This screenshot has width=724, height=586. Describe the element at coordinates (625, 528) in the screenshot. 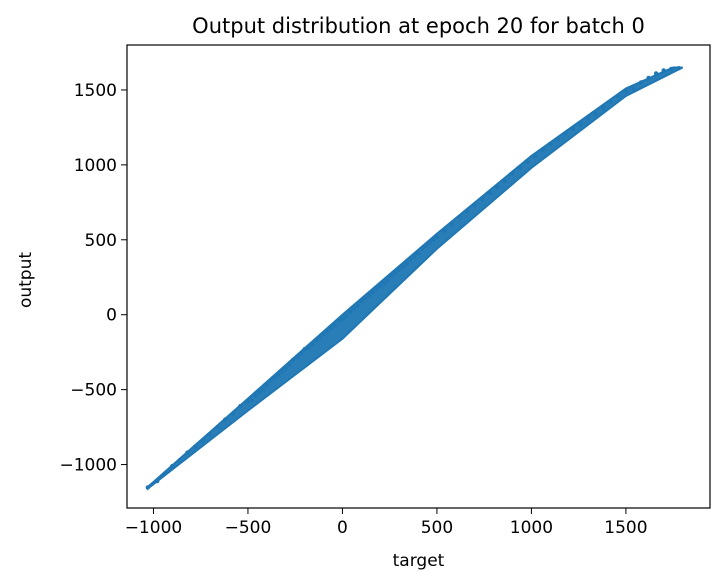

I see `x-tick-label: 1500` at that location.